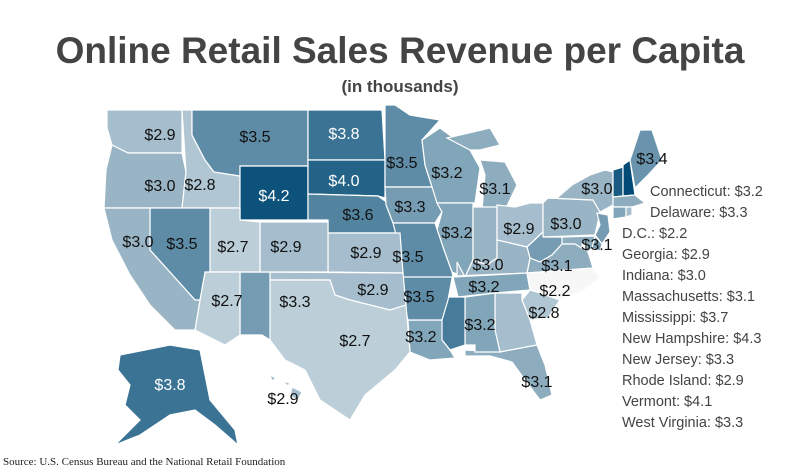 The height and width of the screenshot is (475, 800). I want to click on state-value-label-ny: $3.0, so click(596, 189).